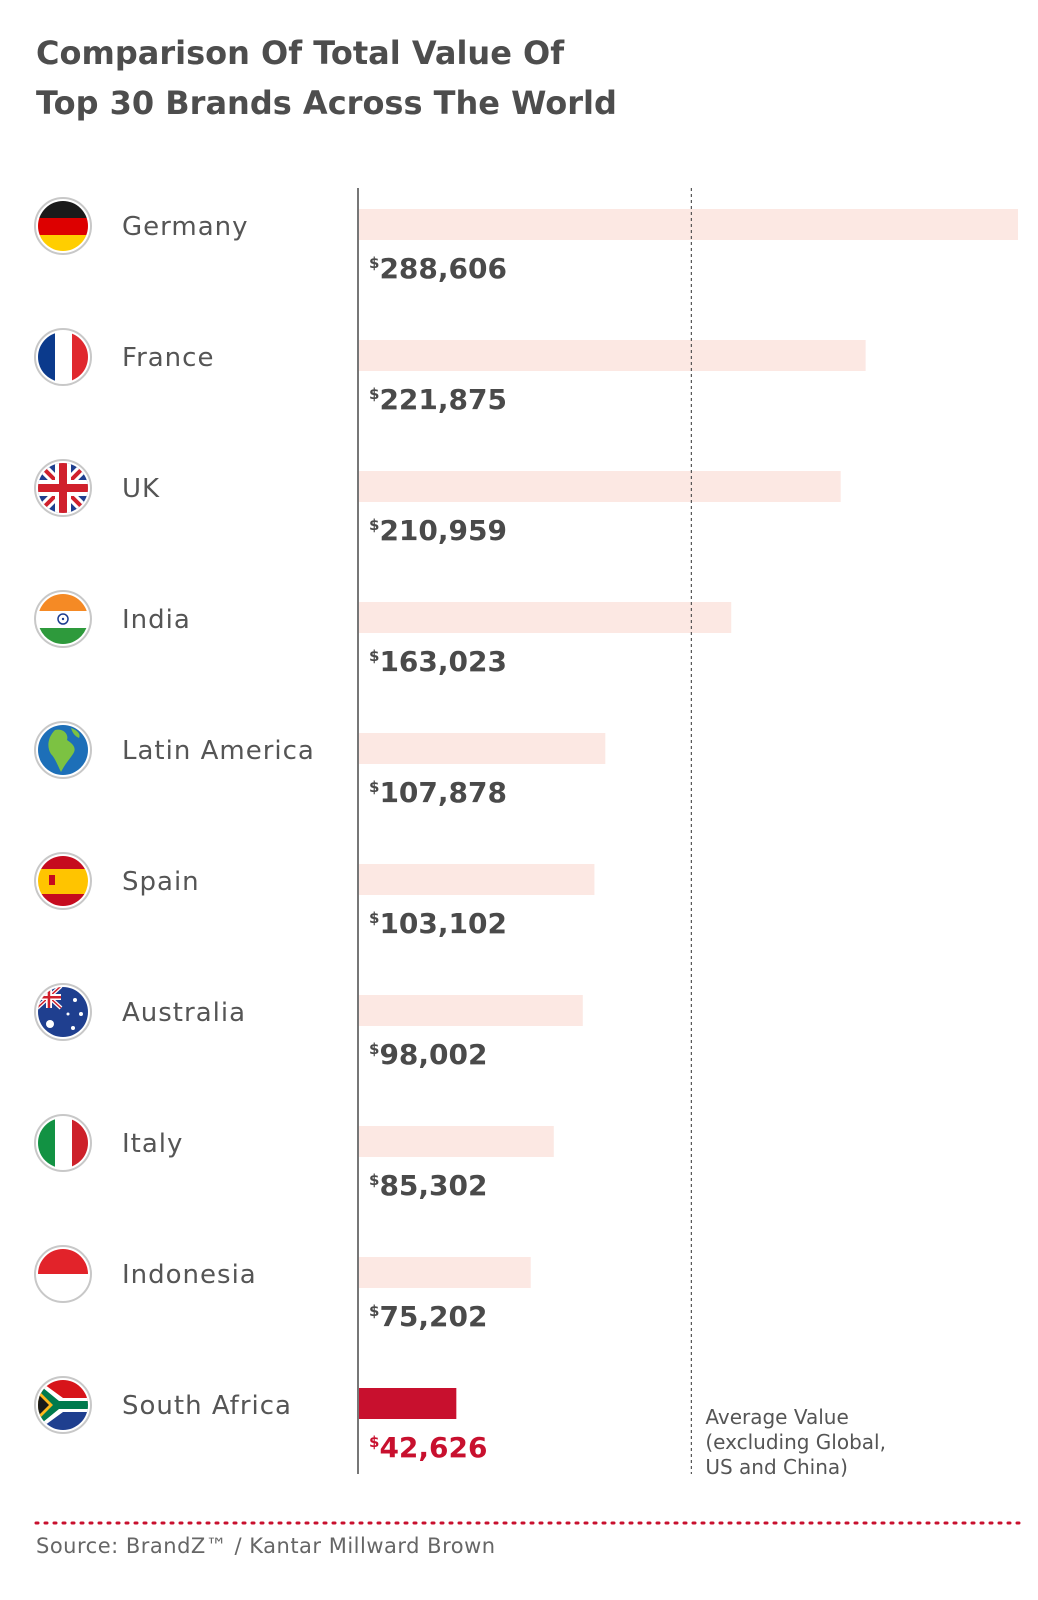 Image resolution: width=1038 pixels, height=1600 pixels. What do you see at coordinates (184, 1013) in the screenshot?
I see `category-label-australia: Australia` at bounding box center [184, 1013].